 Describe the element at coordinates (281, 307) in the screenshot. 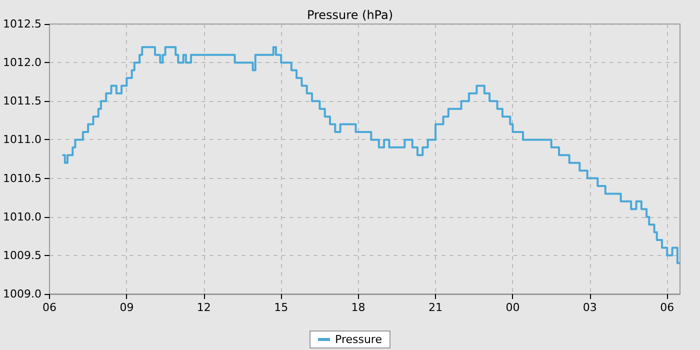

I see `x-tick-label: 15` at that location.